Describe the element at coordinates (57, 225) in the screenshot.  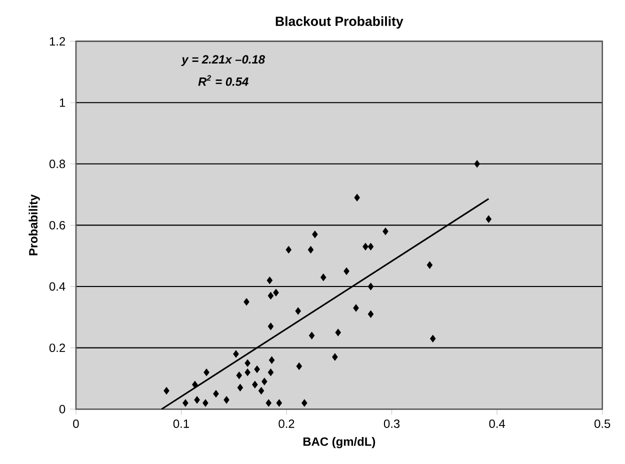
I see `y-tick-label: 0.6` at that location.